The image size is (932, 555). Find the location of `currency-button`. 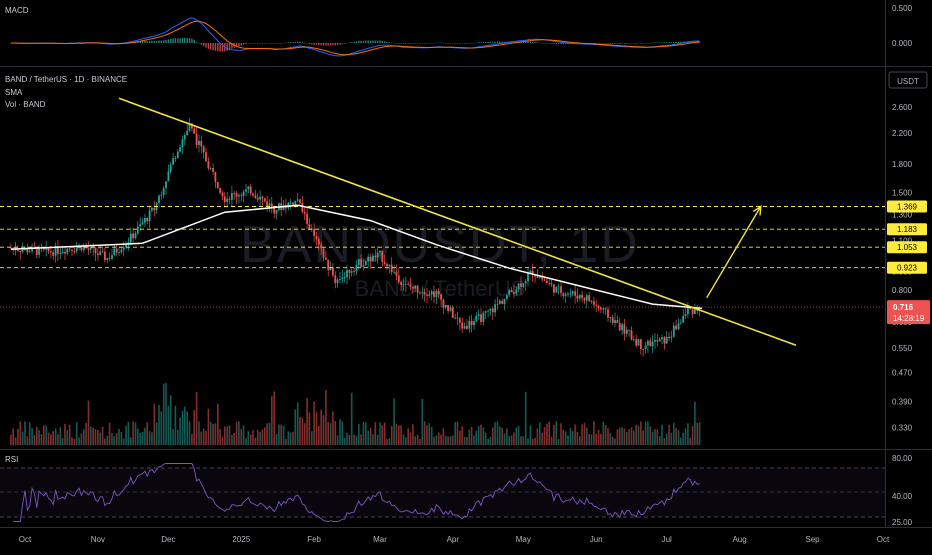

currency-button is located at coordinates (908, 80).